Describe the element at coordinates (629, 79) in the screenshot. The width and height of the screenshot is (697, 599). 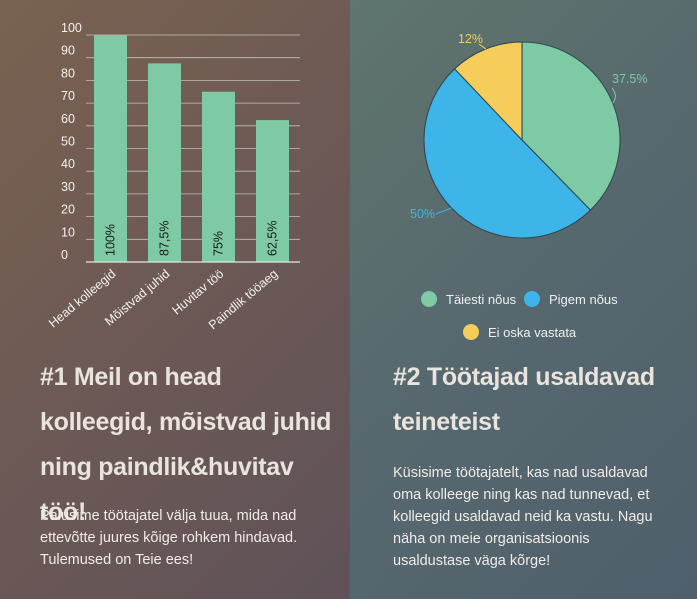
I see `pie-data-label: 37.5%` at that location.